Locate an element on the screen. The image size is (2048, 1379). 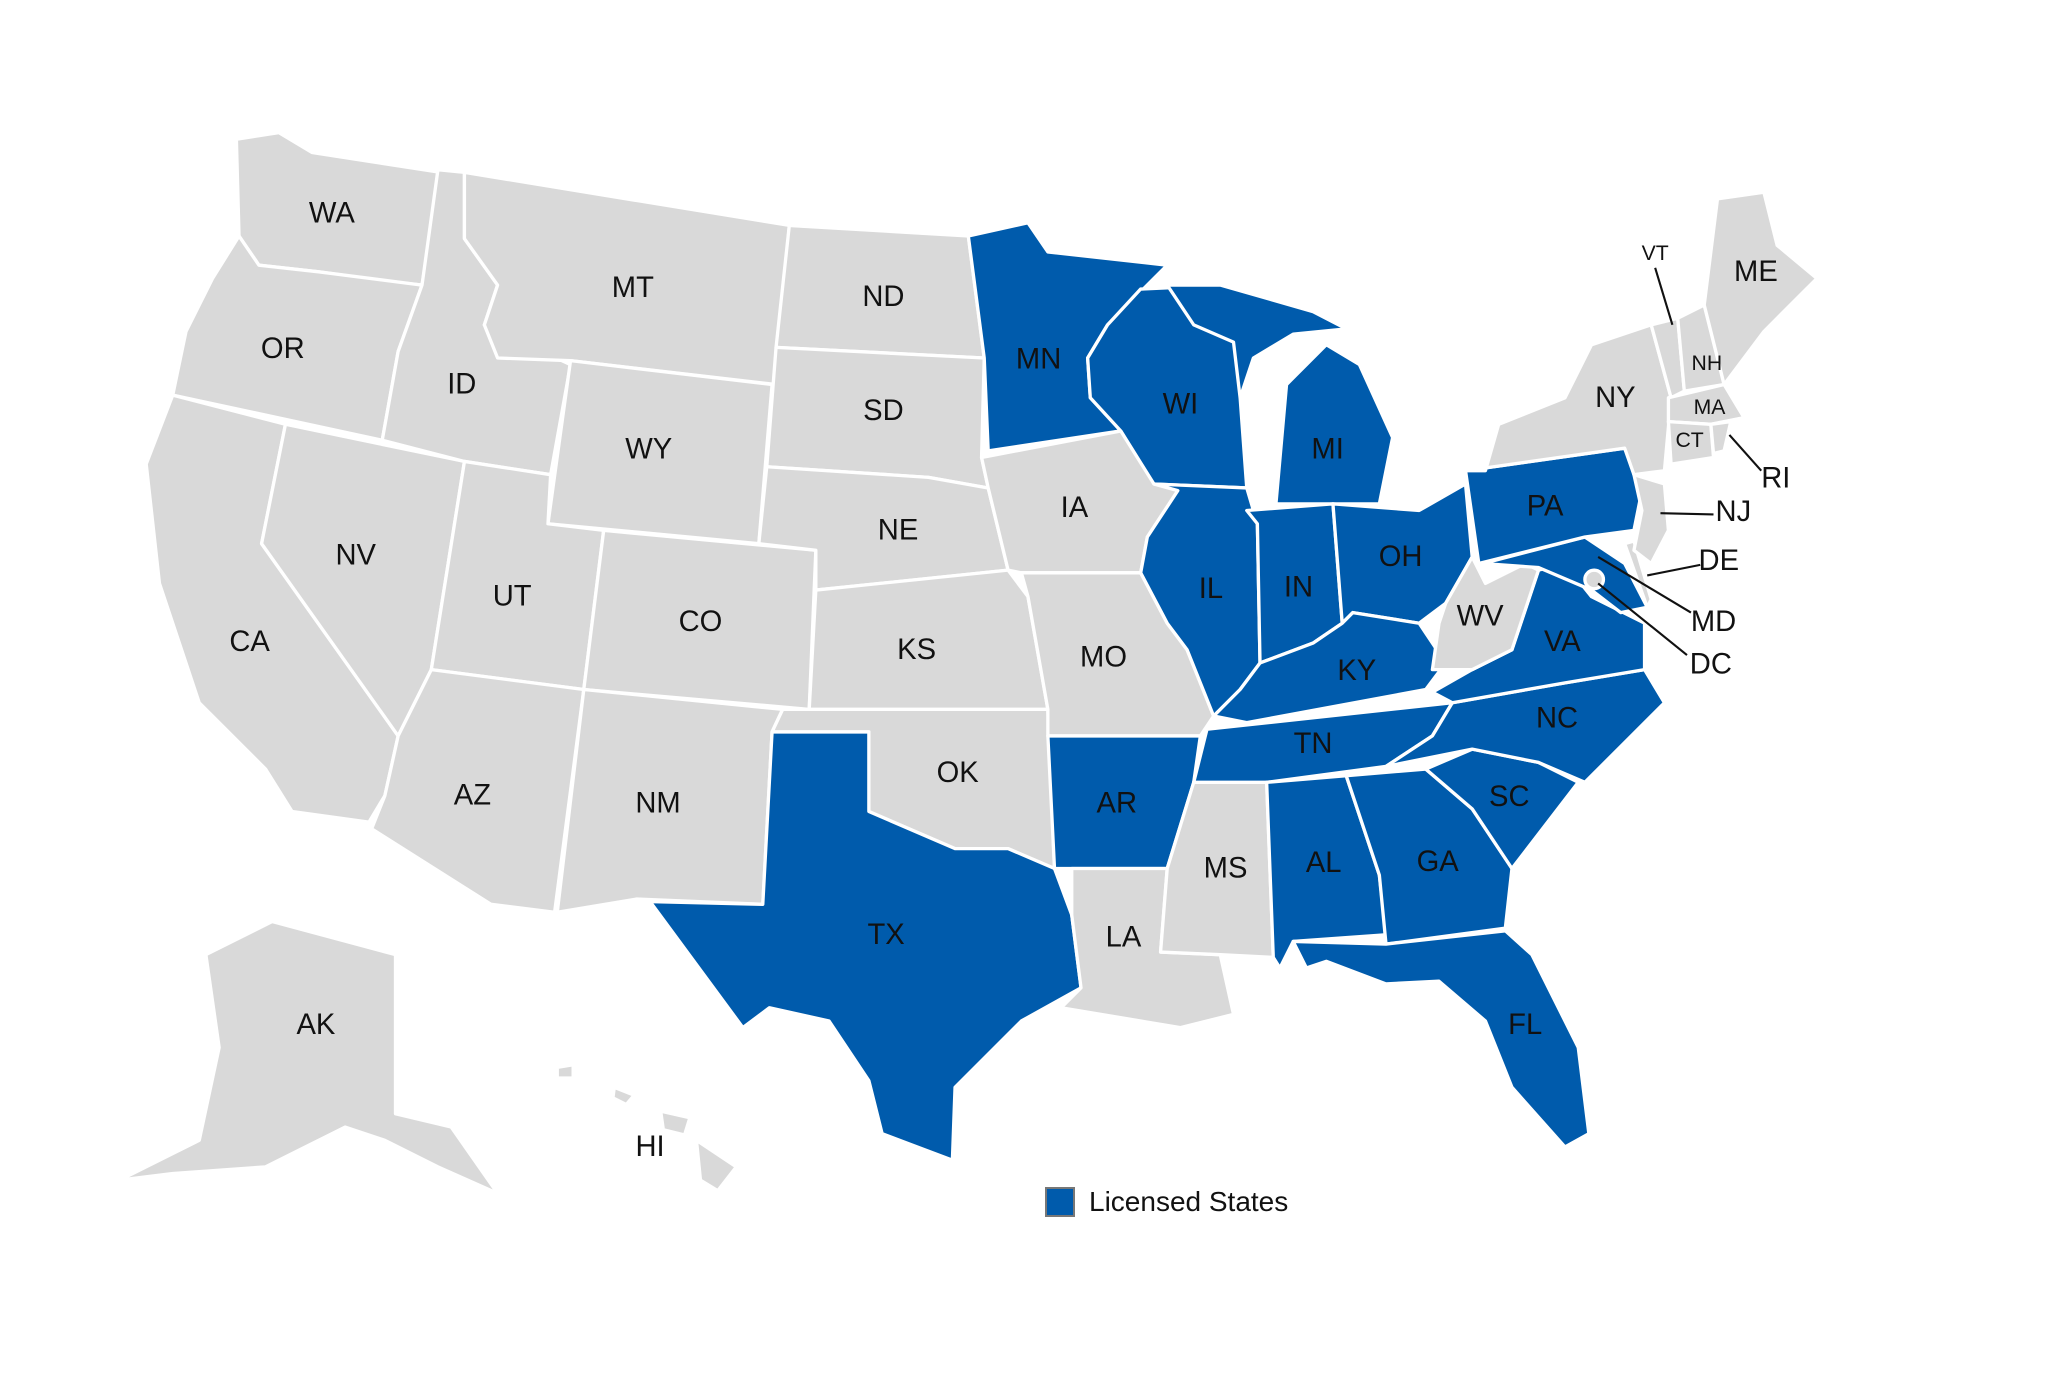
state-label-nv: NV is located at coordinates (355, 556).